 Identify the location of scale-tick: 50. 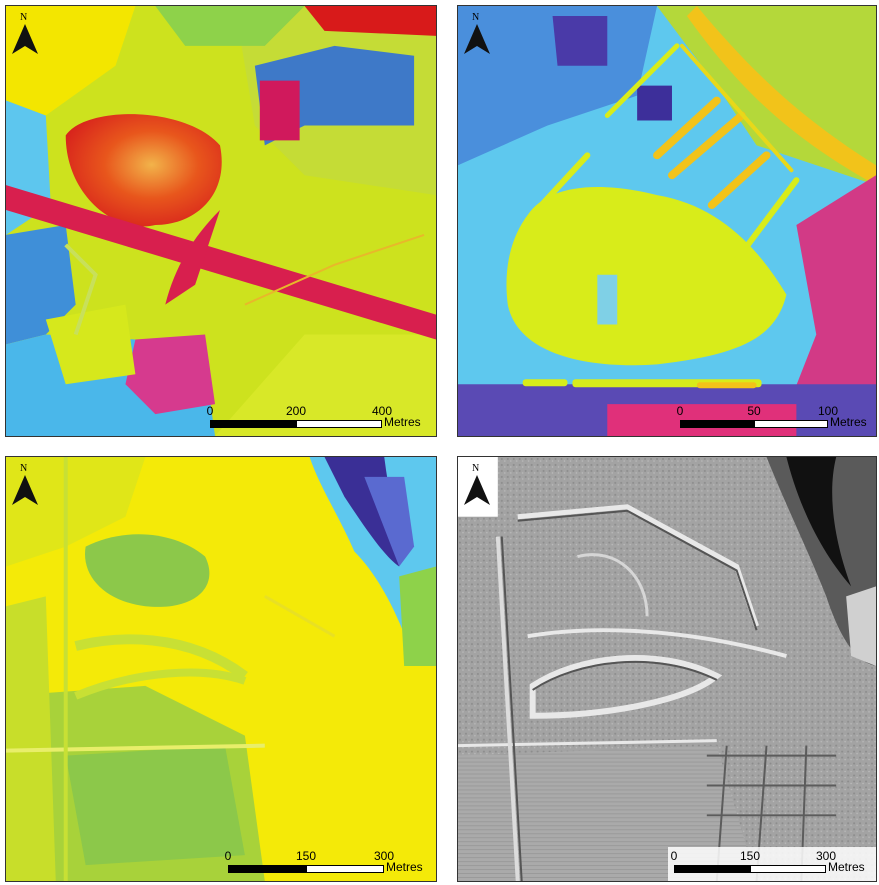
(754, 411).